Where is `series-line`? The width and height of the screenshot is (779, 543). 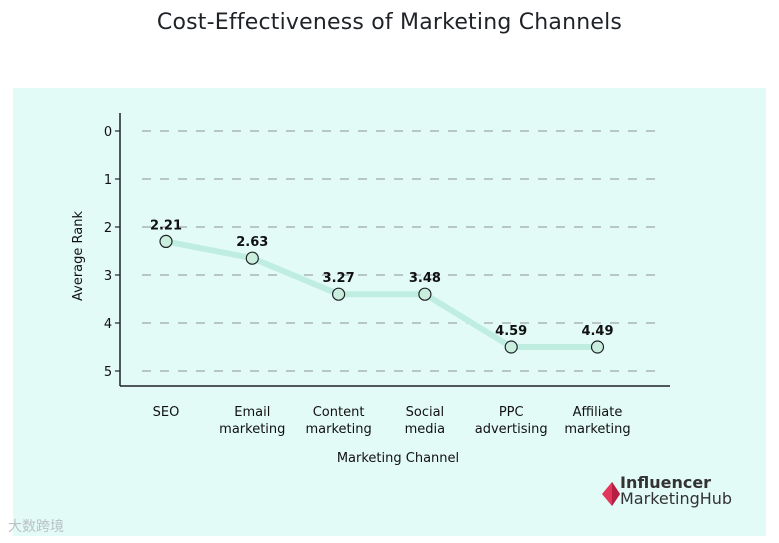 series-line is located at coordinates (382, 294).